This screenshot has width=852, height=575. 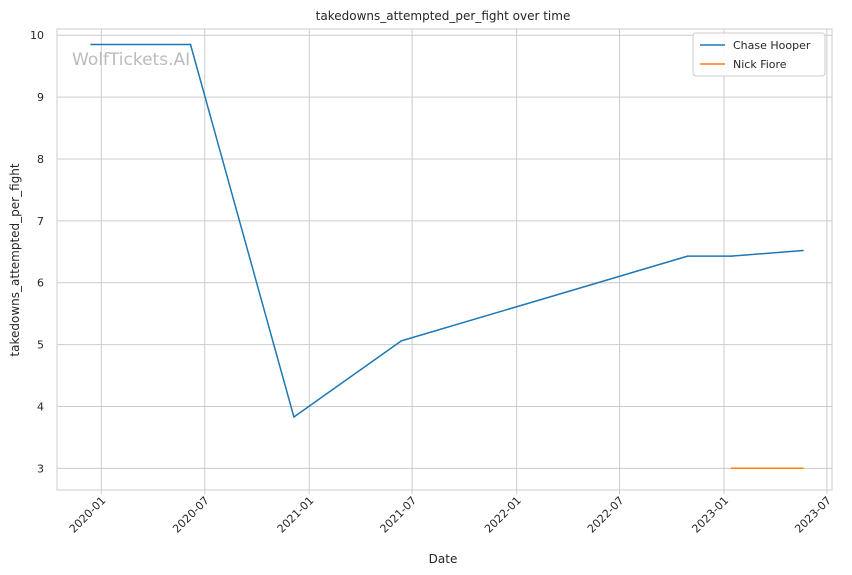 What do you see at coordinates (40, 159) in the screenshot?
I see `y-tick-label: 8` at bounding box center [40, 159].